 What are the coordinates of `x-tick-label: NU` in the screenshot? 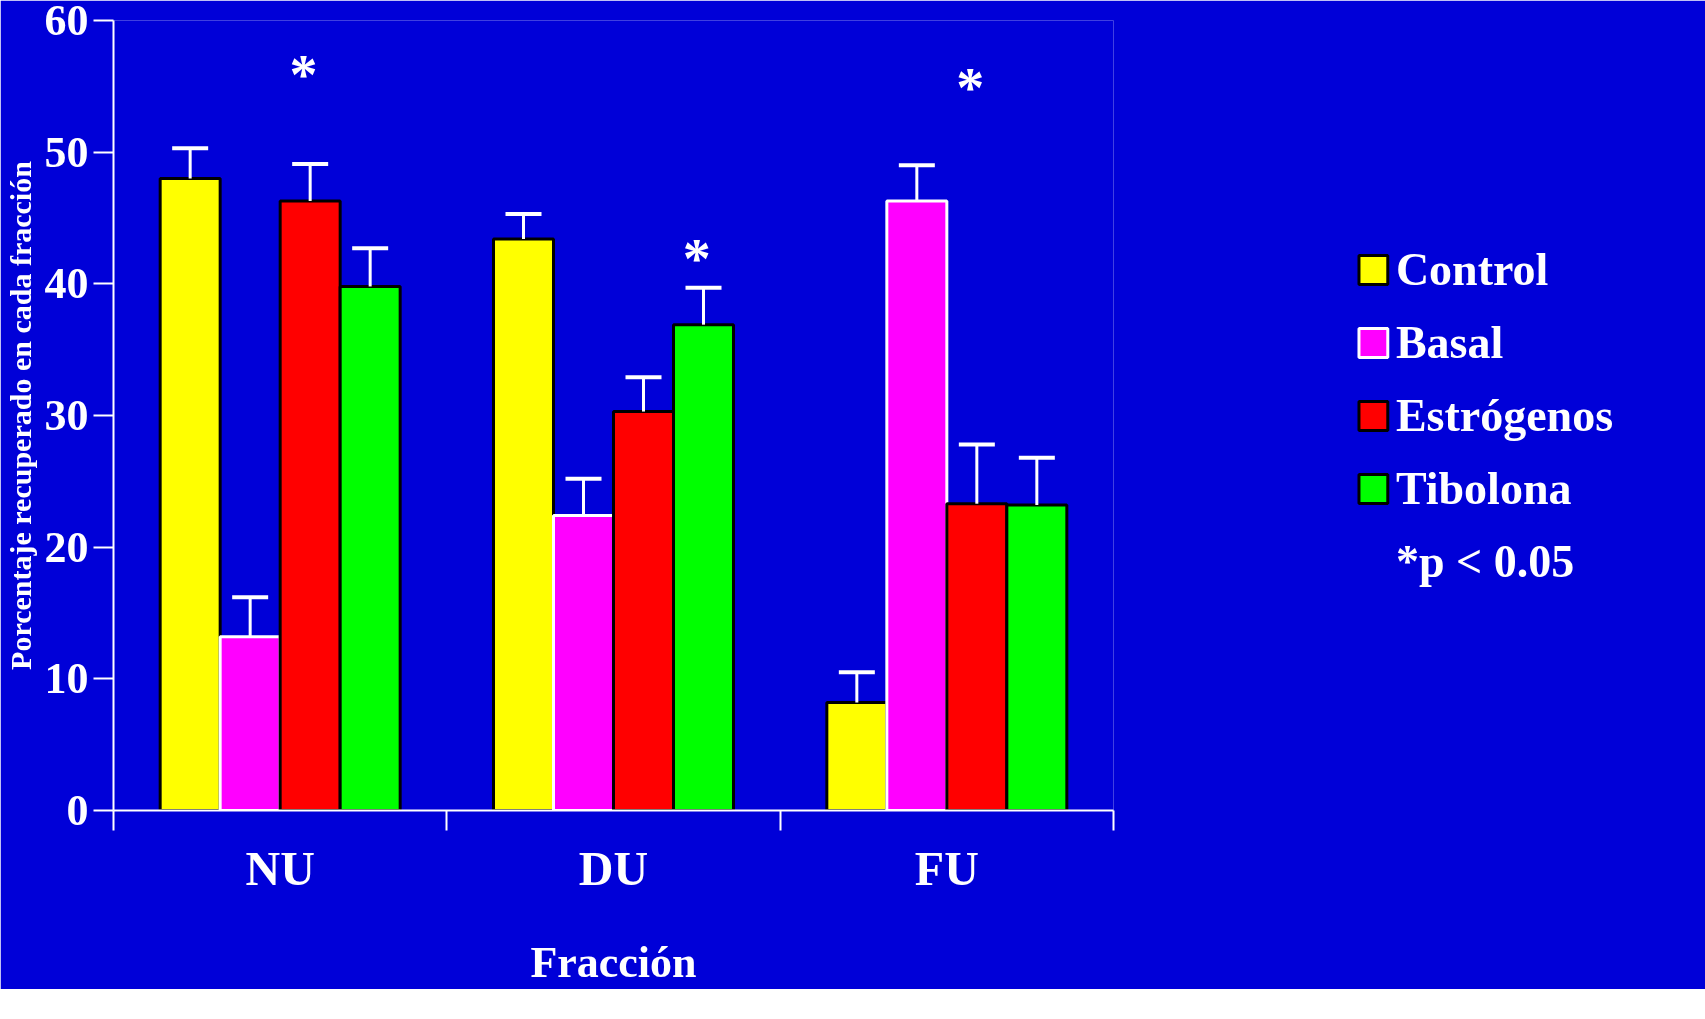 It's located at (280, 868).